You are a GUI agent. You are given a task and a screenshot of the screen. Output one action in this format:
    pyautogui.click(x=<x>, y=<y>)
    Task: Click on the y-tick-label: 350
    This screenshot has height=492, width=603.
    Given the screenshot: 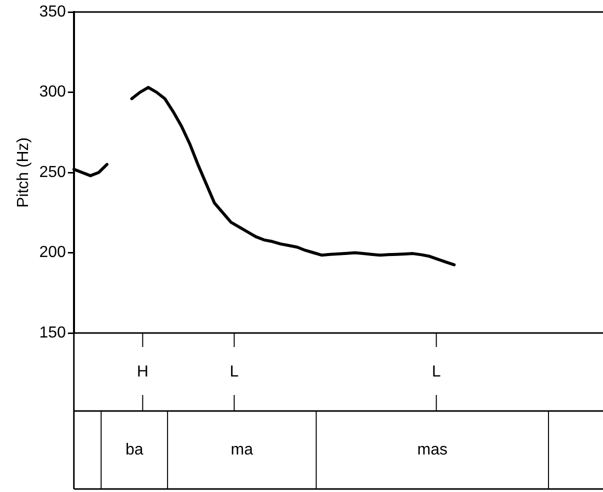 What is the action you would take?
    pyautogui.click(x=52, y=11)
    